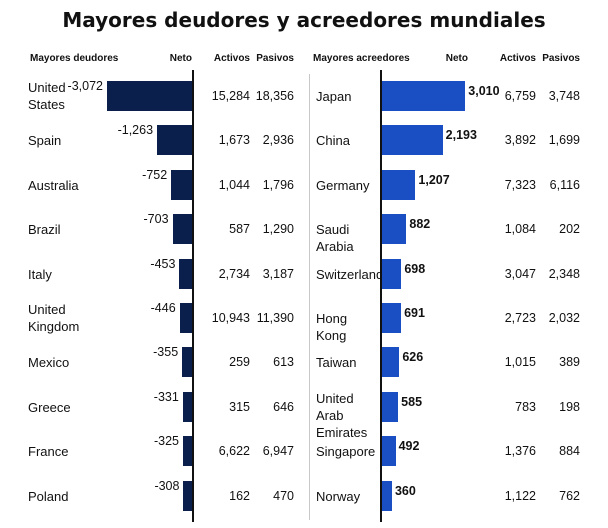 Image resolution: width=608 pixels, height=528 pixels. What do you see at coordinates (338, 496) in the screenshot?
I see `creditor-country-label: Norway` at bounding box center [338, 496].